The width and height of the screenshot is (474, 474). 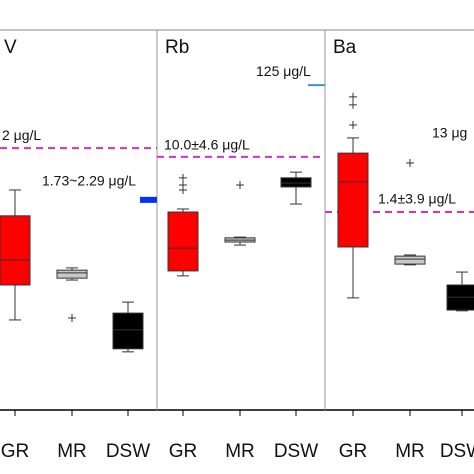 I want to click on panel-title: Rb, so click(x=177, y=47).